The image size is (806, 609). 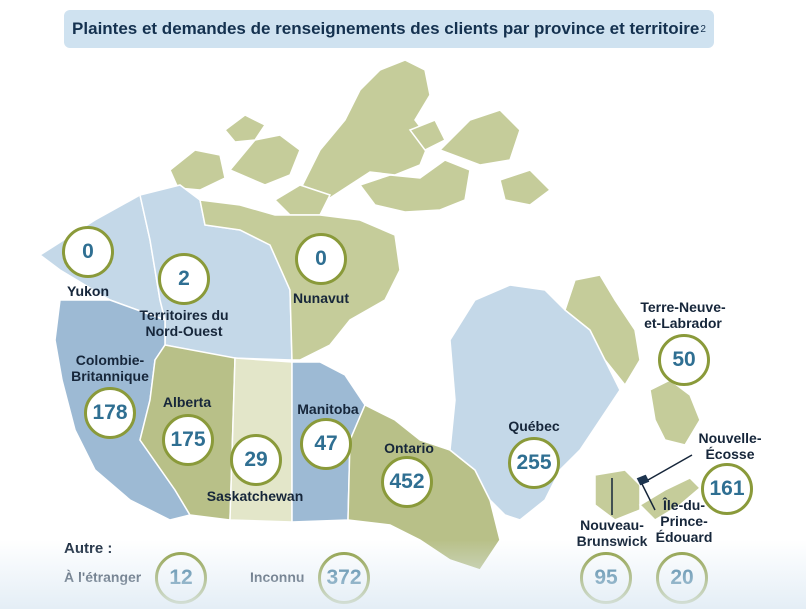 I want to click on pointer-lines, so click(x=652, y=484).